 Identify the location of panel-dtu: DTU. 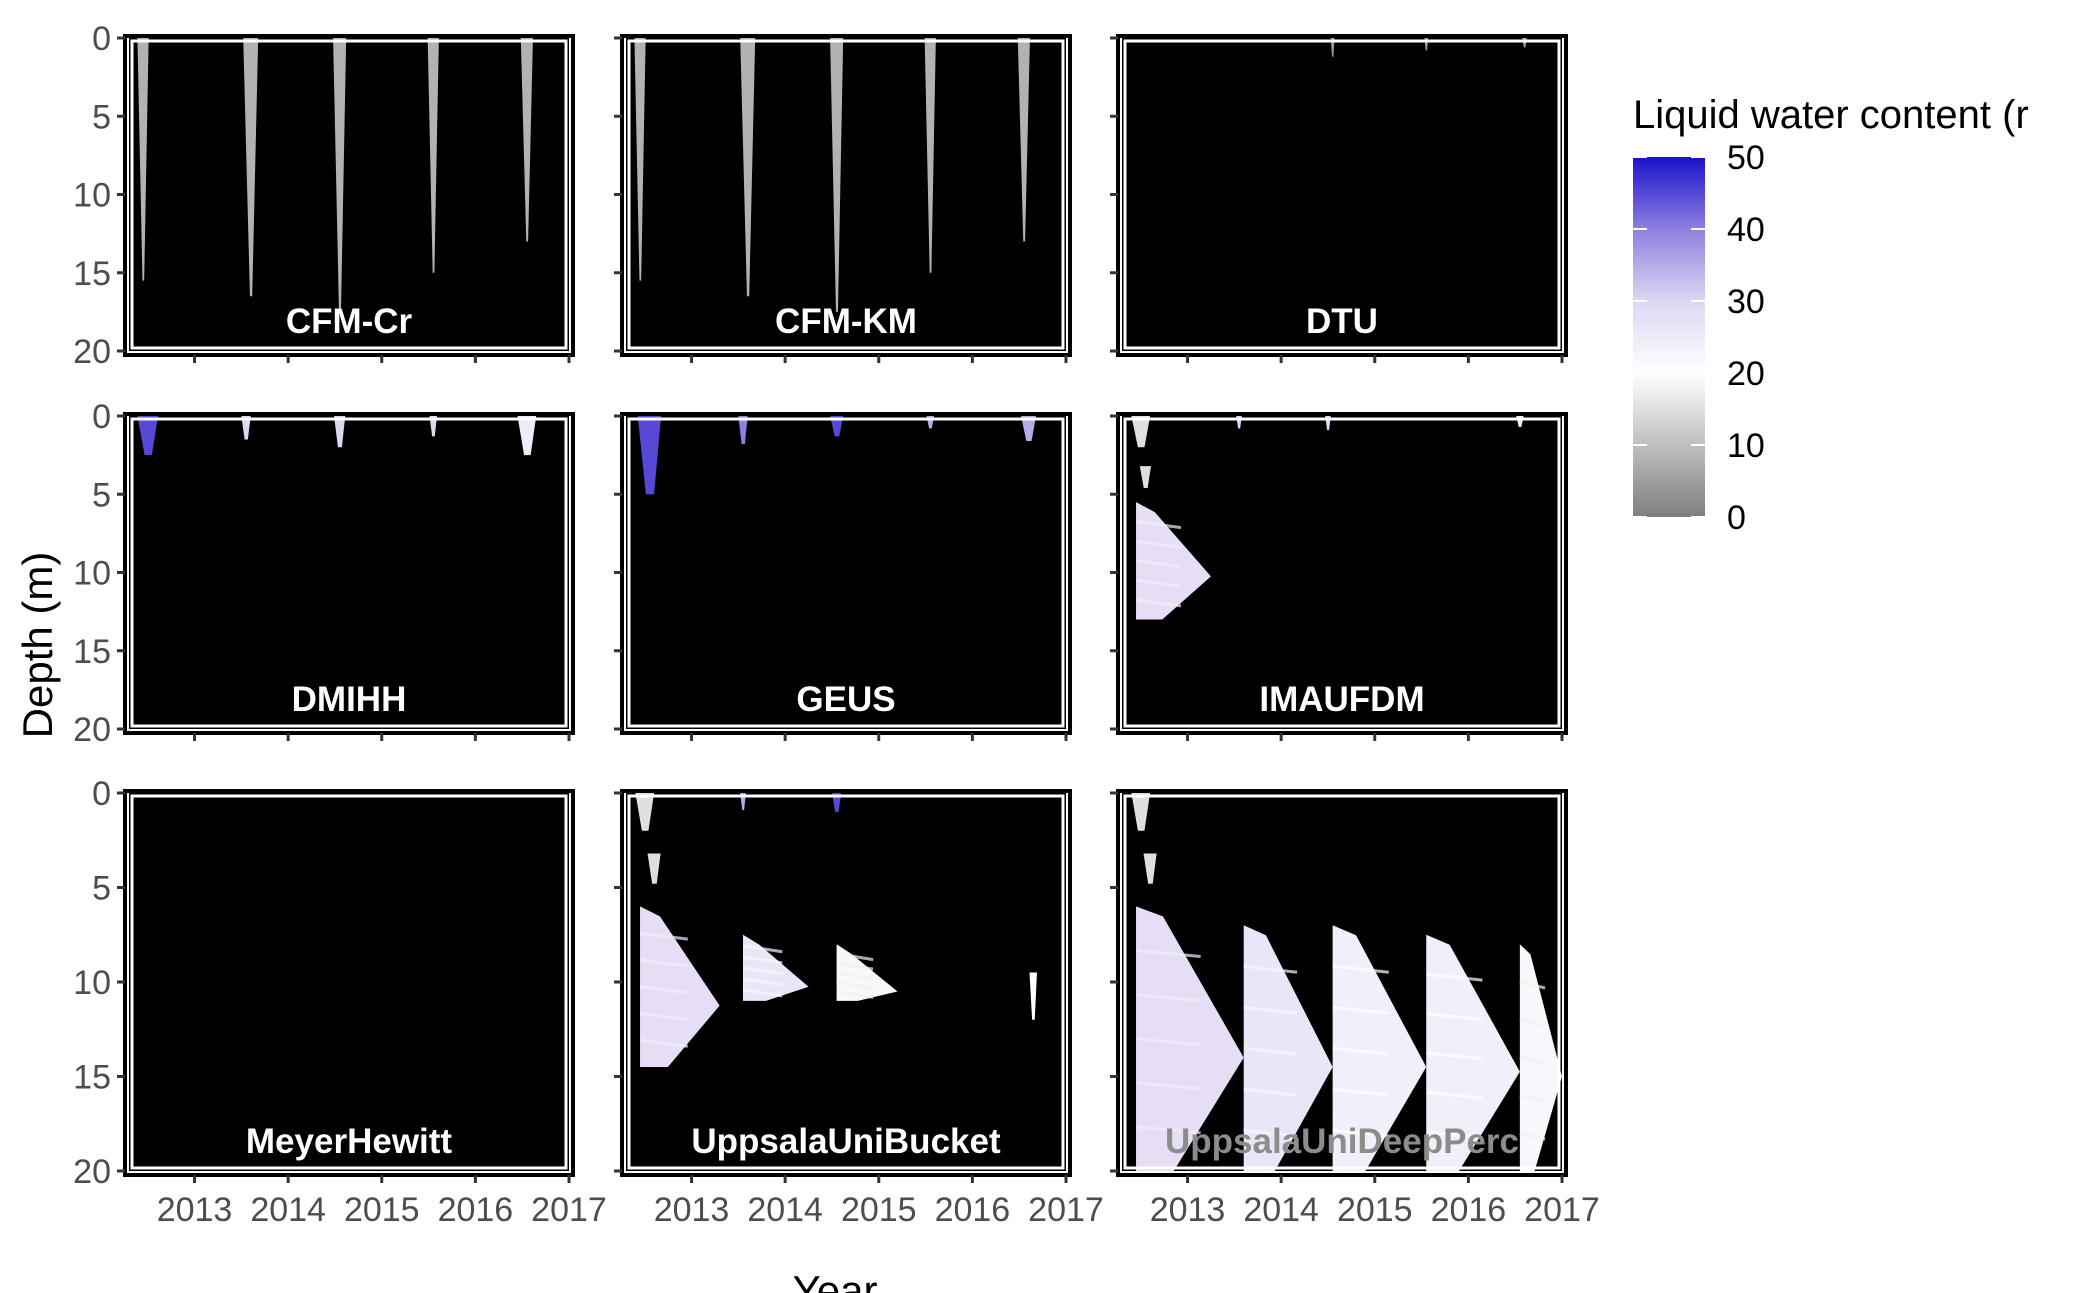
(1339, 198).